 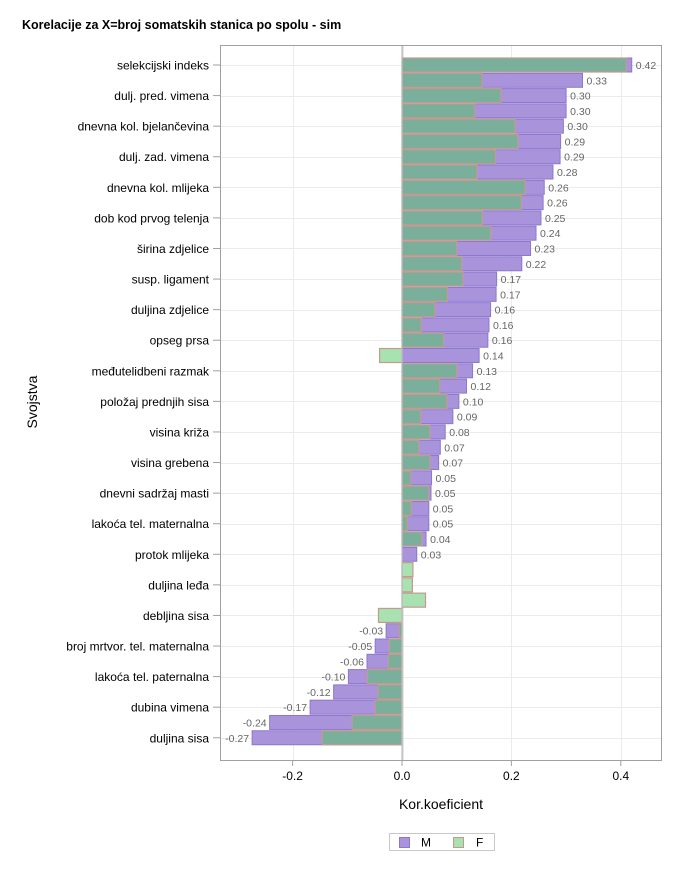 I want to click on data-label: 0.42, so click(x=646, y=66).